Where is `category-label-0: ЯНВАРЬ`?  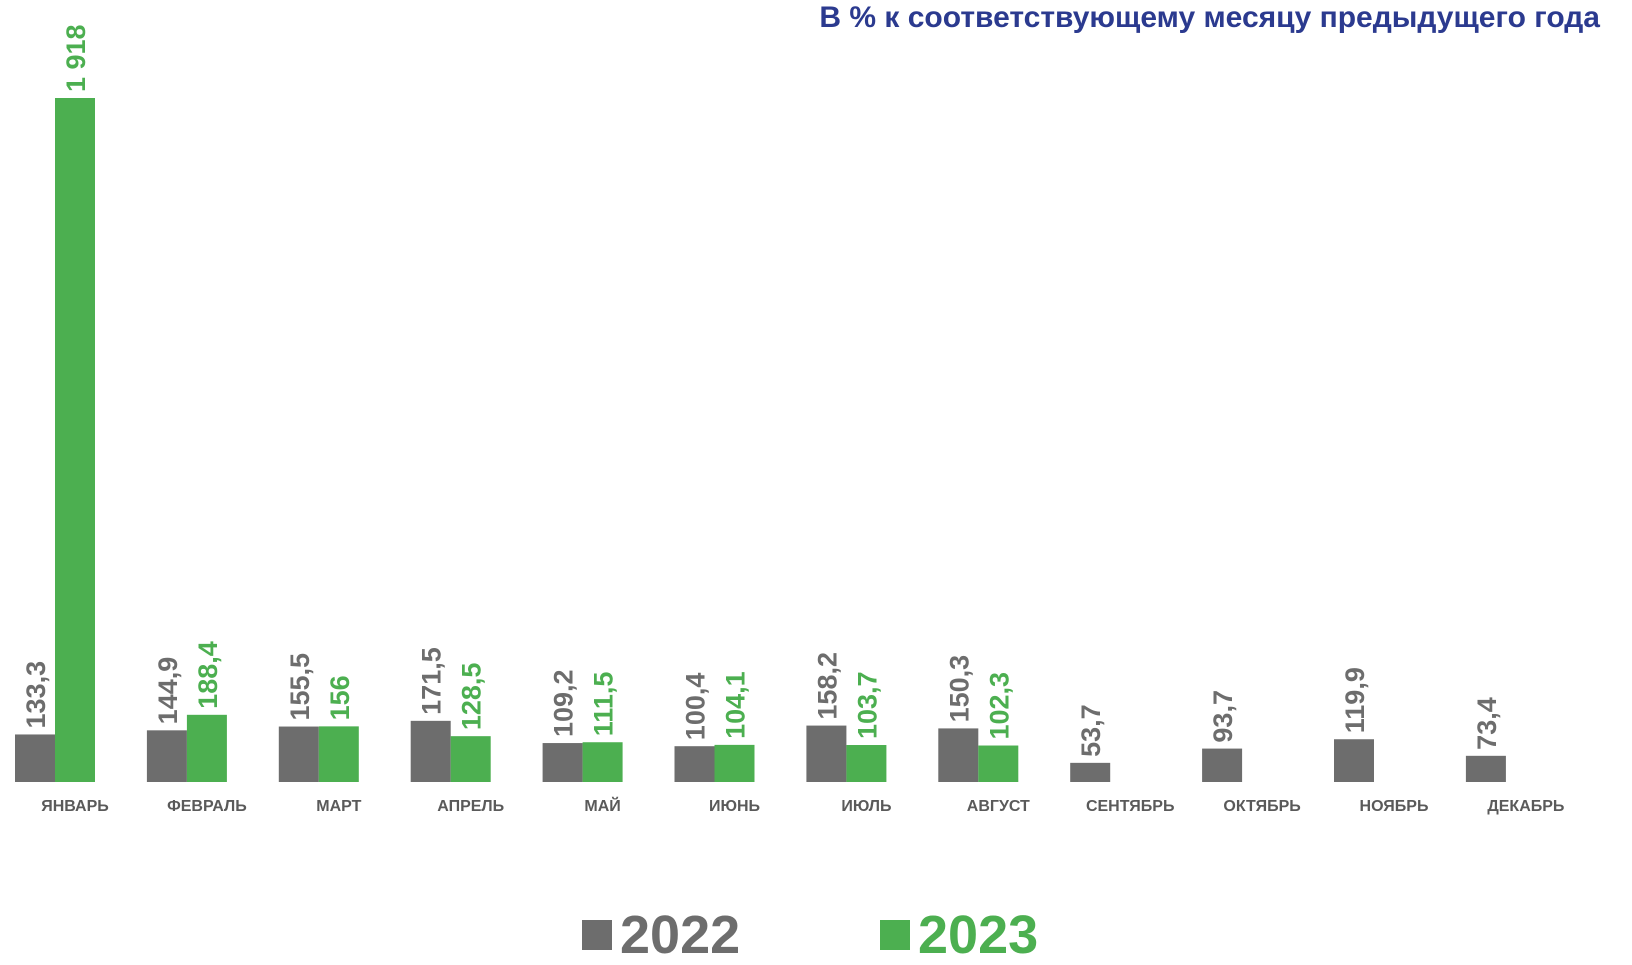 category-label-0: ЯНВАРЬ is located at coordinates (75, 806).